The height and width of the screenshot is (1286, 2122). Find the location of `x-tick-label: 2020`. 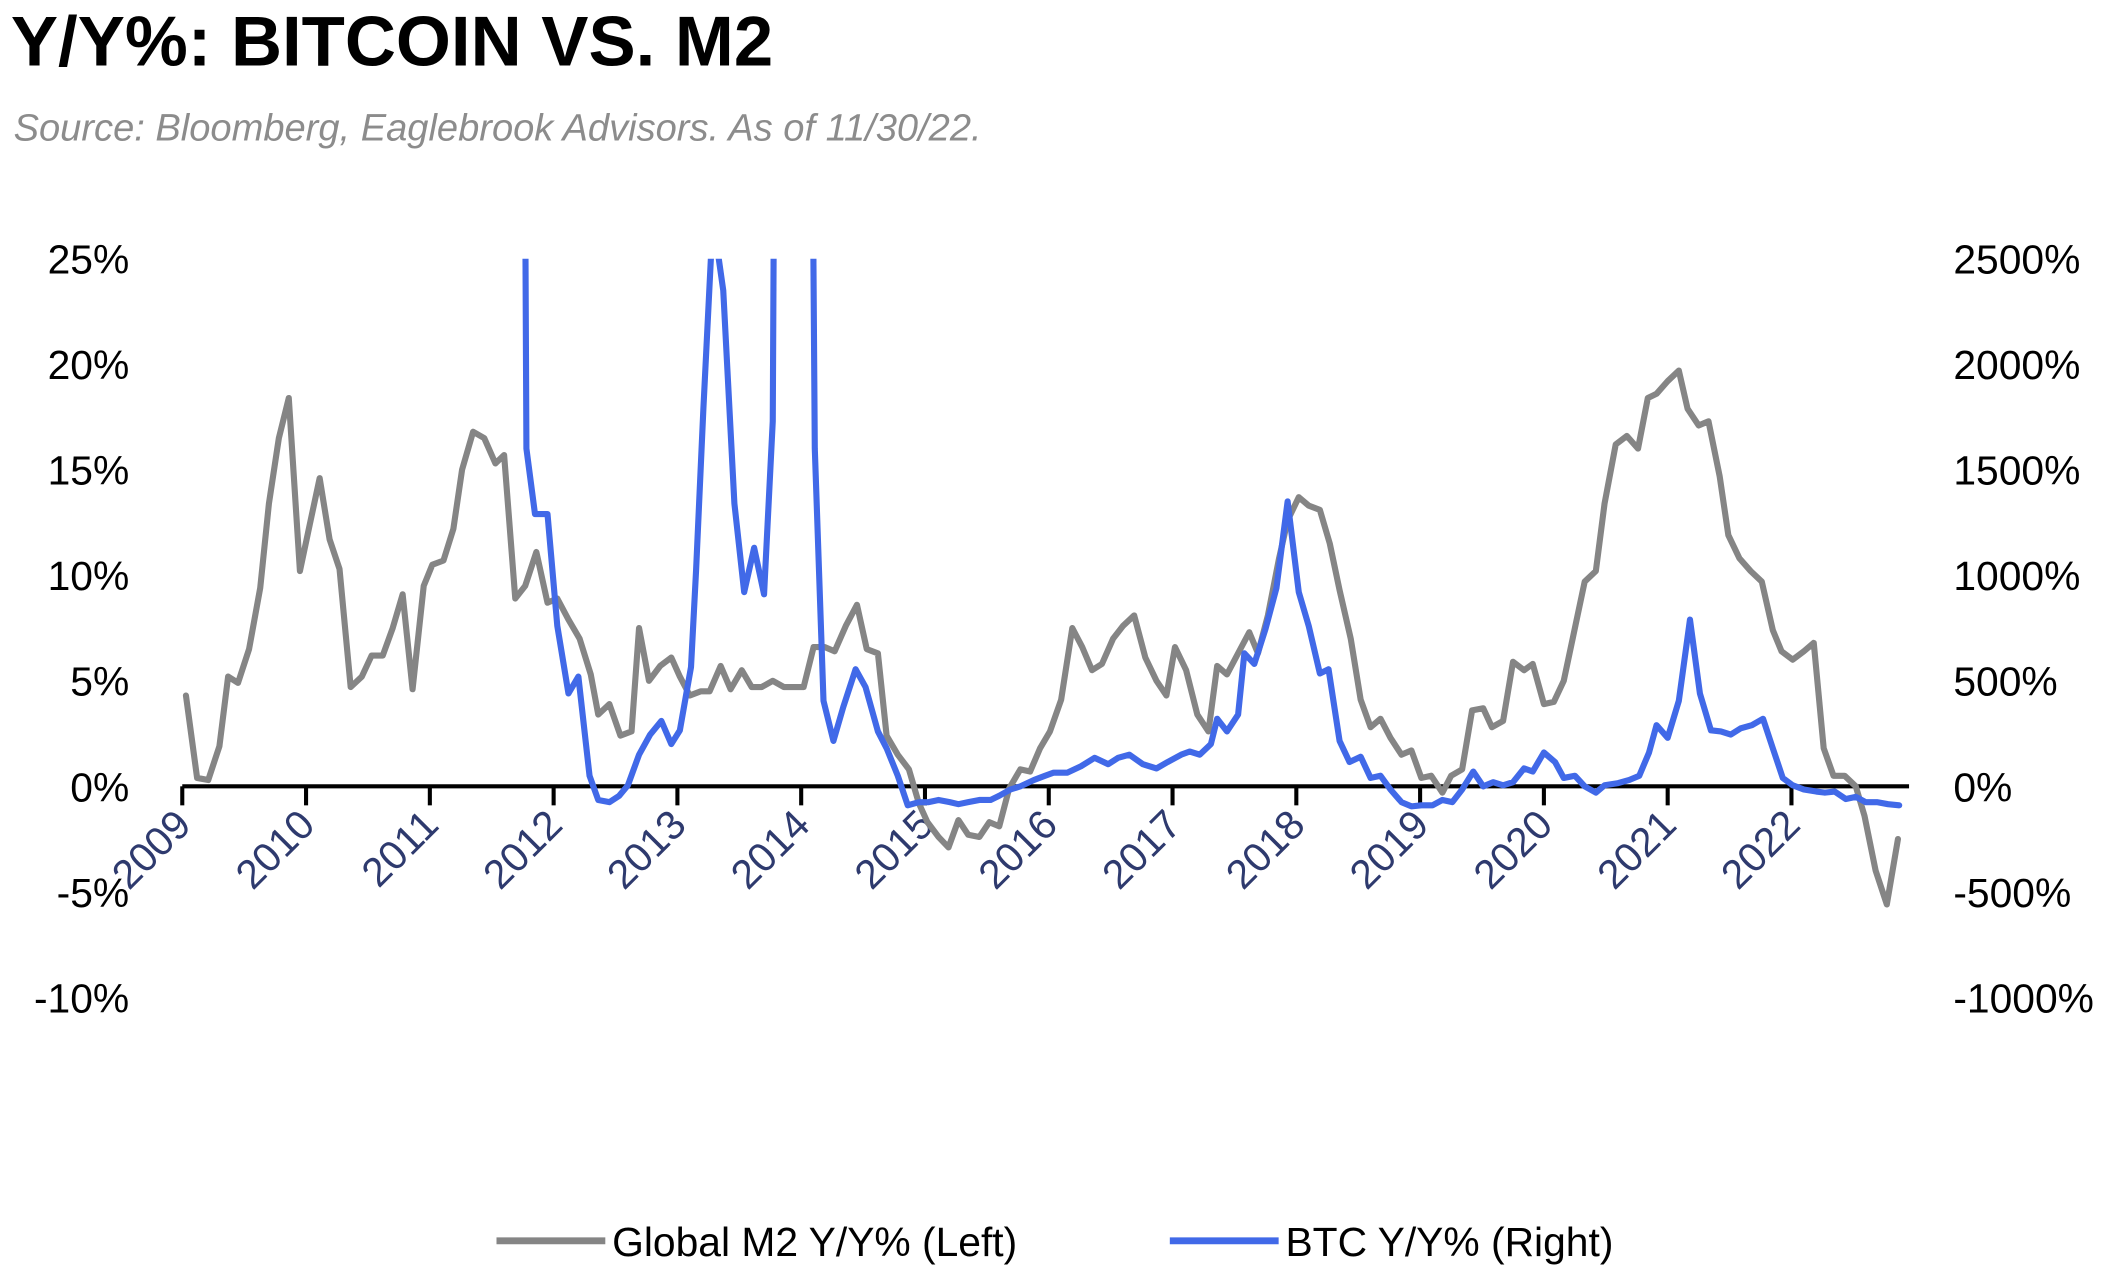

x-tick-label: 2020 is located at coordinates (1512, 849).